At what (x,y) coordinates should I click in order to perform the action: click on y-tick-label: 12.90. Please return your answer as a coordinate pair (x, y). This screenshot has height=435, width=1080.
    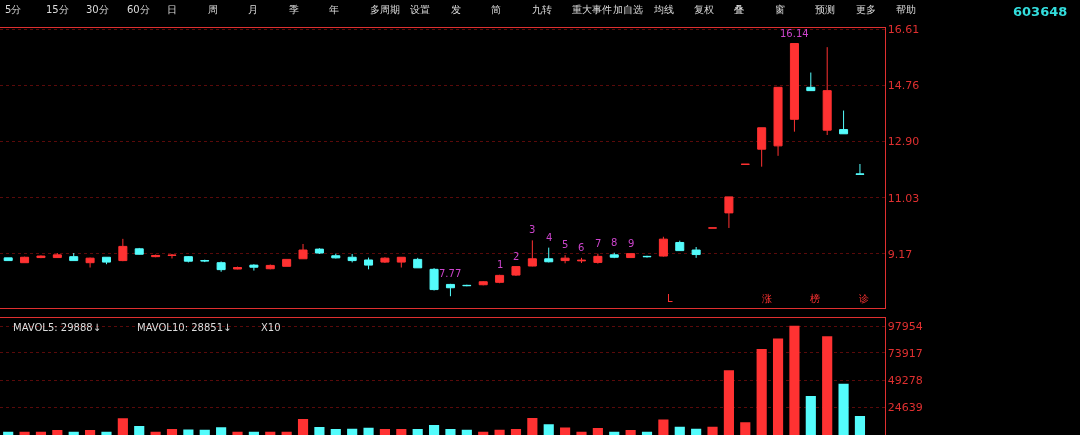
    Looking at the image, I should click on (903, 142).